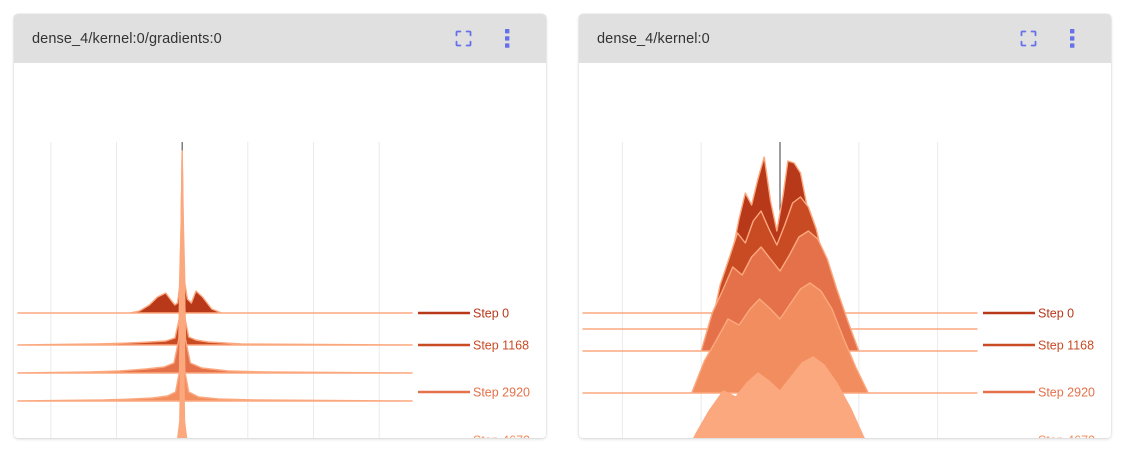  Describe the element at coordinates (127, 38) in the screenshot. I see `page-title: dense_4/kernel:0/gradients:0` at that location.